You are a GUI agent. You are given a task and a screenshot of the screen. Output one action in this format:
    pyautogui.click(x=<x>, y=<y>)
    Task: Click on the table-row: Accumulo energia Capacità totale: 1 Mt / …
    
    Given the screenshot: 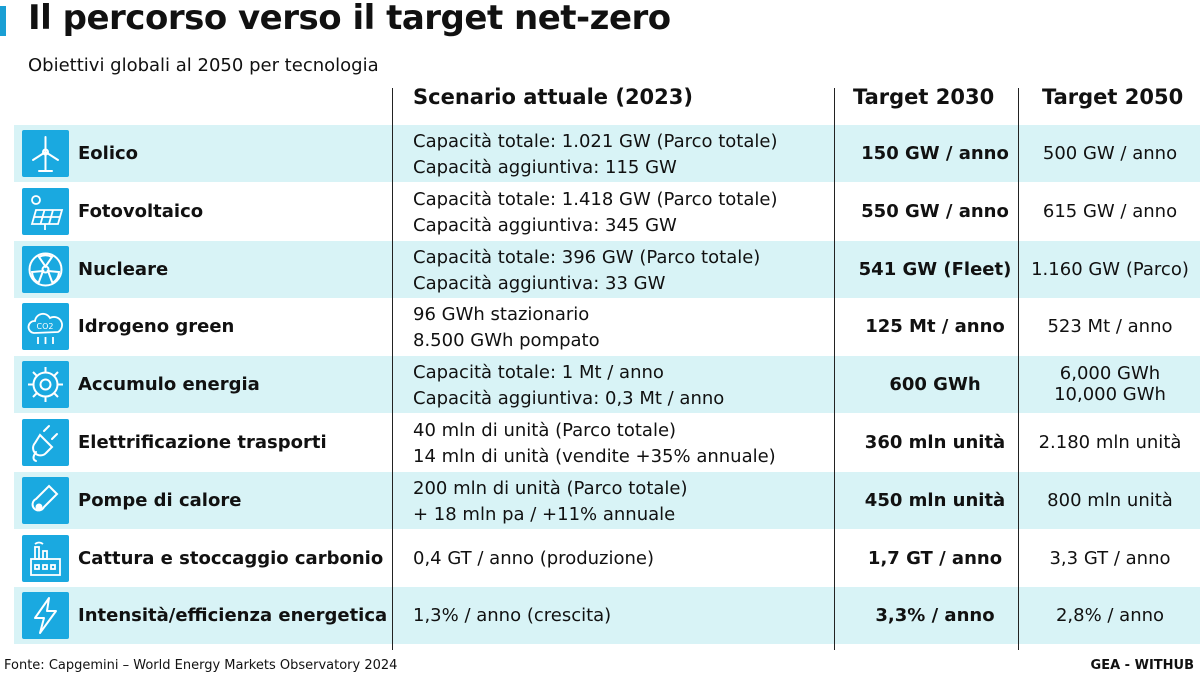 What is the action you would take?
    pyautogui.click(x=607, y=385)
    